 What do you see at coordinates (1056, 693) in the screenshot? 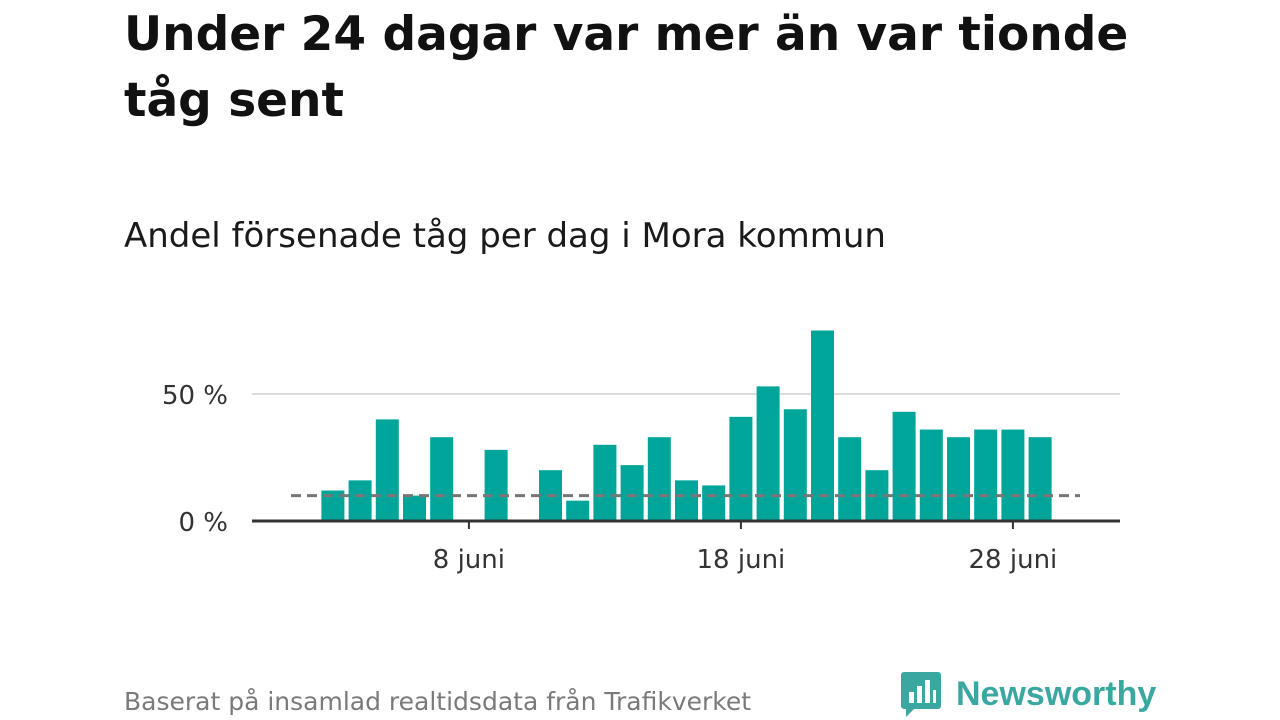
I see `brand-name: Newsworthy` at bounding box center [1056, 693].